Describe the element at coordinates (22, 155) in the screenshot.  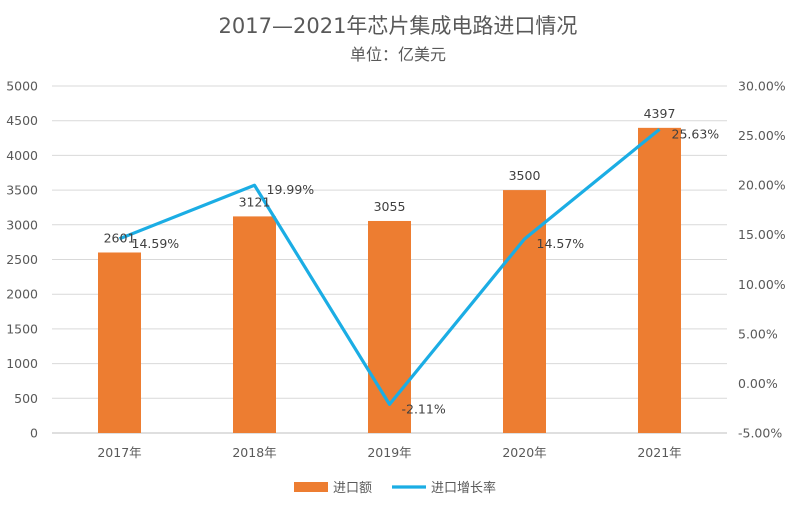
I see `left-tick-label: 4000` at that location.